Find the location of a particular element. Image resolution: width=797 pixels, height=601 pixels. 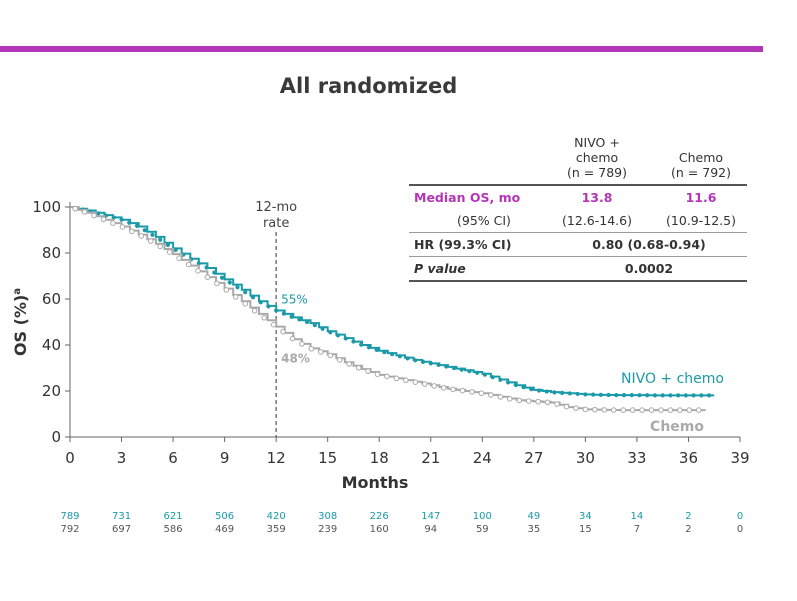

hr-label: HR (99.3% CI) is located at coordinates (463, 244).